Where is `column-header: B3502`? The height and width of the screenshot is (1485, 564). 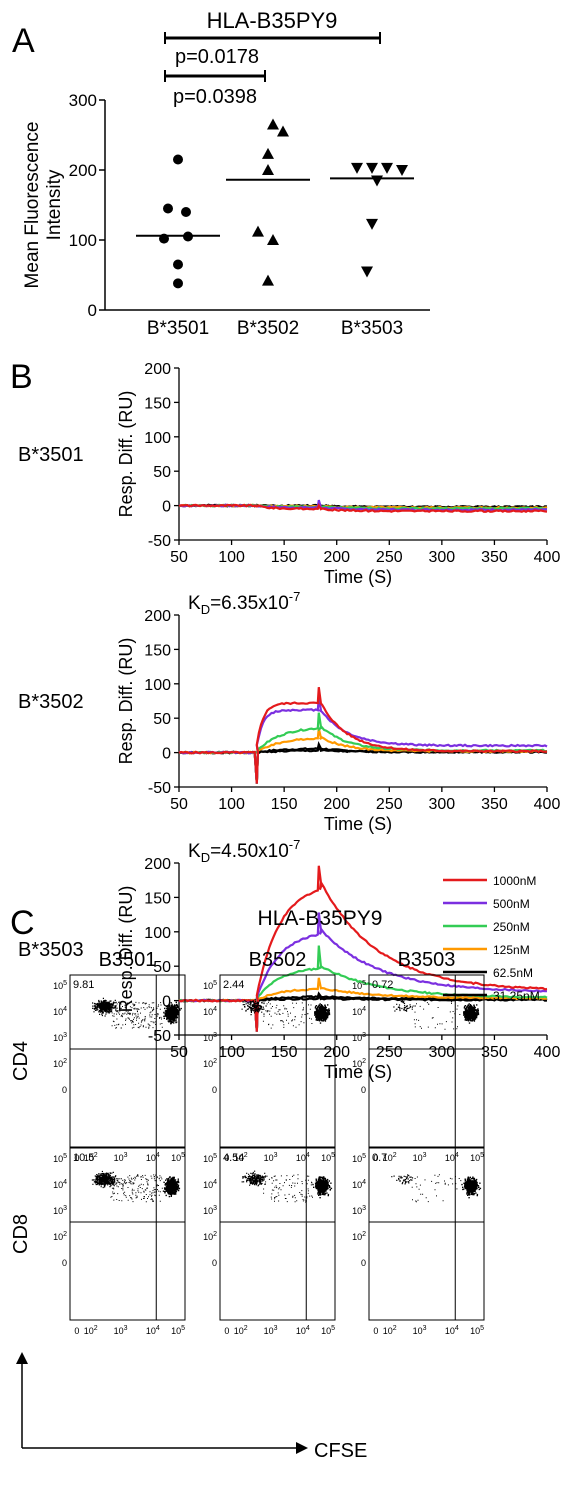 column-header: B3502 is located at coordinates (278, 960).